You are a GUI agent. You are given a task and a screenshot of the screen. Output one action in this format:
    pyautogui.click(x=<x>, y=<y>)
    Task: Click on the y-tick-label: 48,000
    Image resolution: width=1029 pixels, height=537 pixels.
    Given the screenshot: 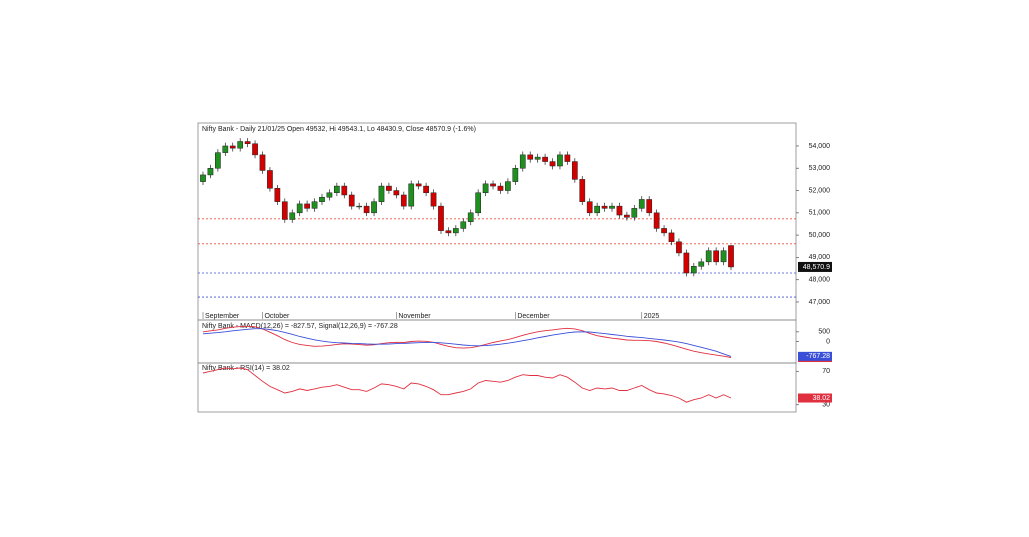 What is the action you would take?
    pyautogui.click(x=820, y=280)
    